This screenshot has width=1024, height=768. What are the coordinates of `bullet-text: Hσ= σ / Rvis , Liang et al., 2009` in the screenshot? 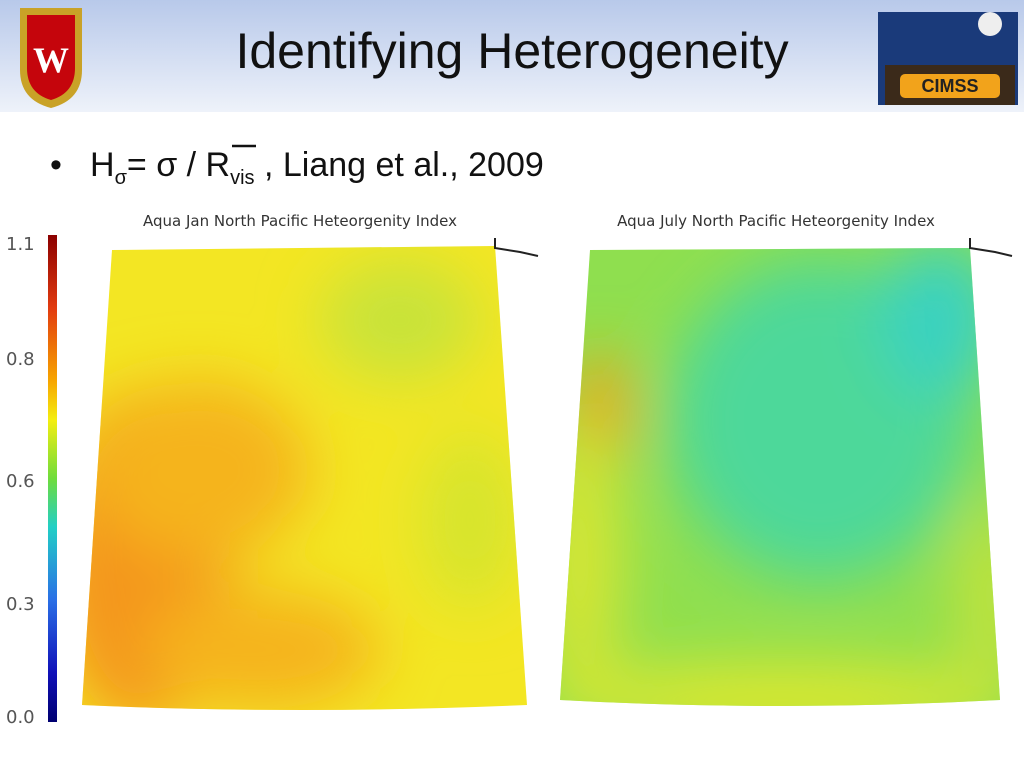 It's located at (317, 167).